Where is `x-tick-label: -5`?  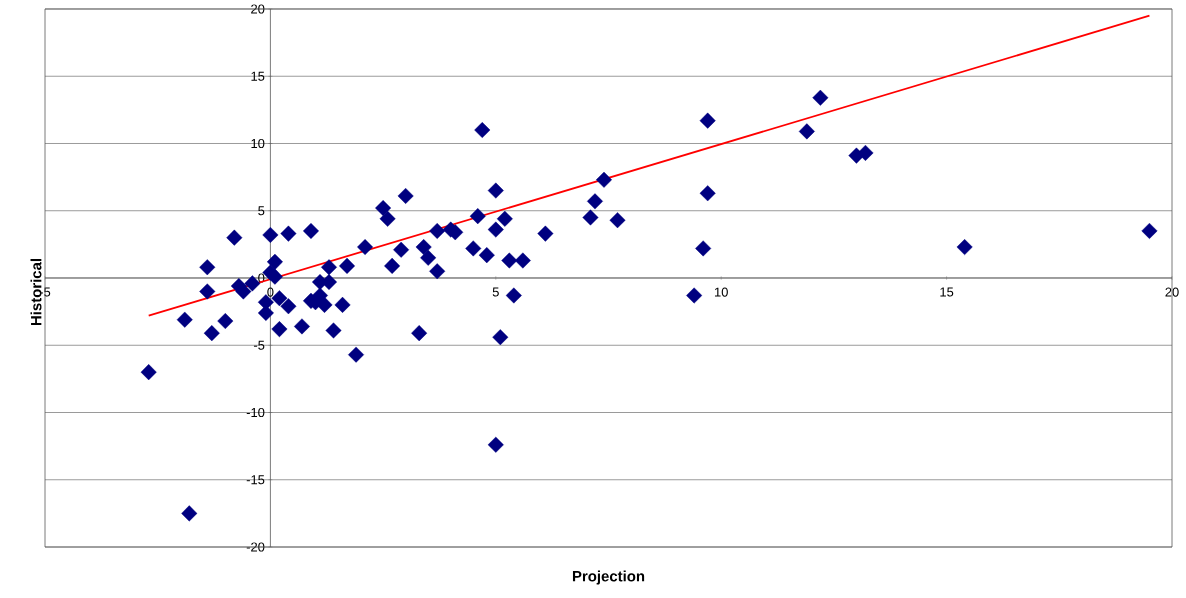 x-tick-label: -5 is located at coordinates (45, 292).